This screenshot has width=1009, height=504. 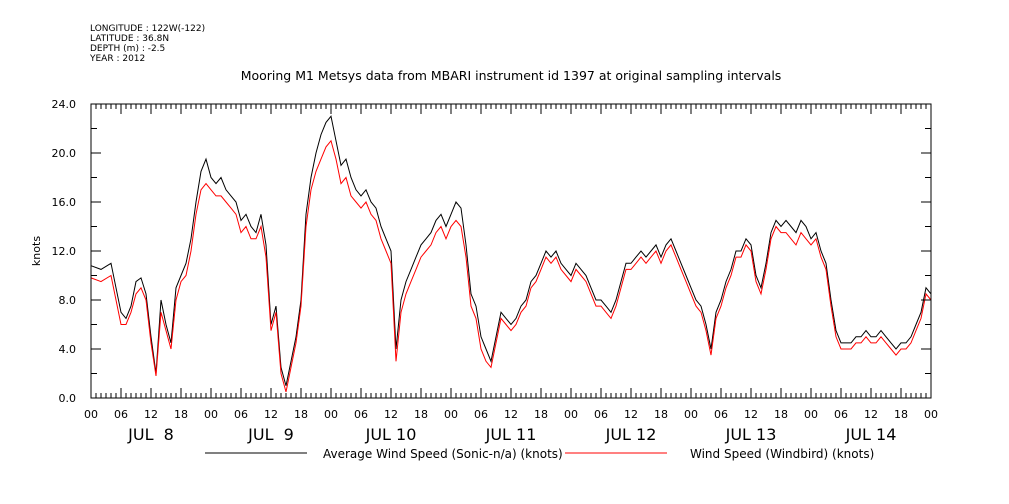 What do you see at coordinates (64, 202) in the screenshot?
I see `y-tick-label: 16.0` at bounding box center [64, 202].